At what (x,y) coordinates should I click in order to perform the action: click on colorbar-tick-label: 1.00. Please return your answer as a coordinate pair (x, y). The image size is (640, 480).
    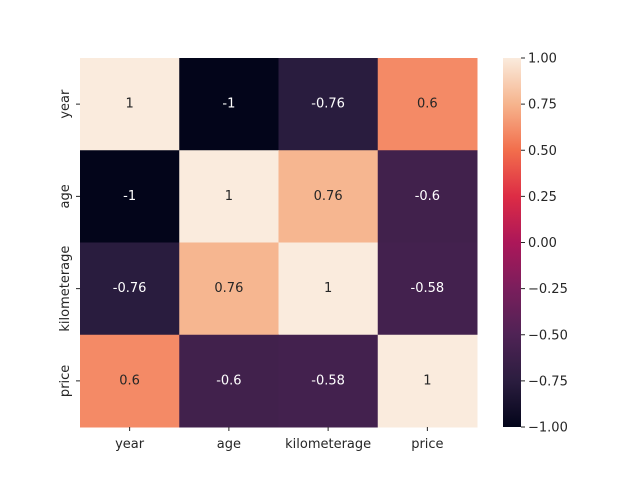
    Looking at the image, I should click on (542, 59).